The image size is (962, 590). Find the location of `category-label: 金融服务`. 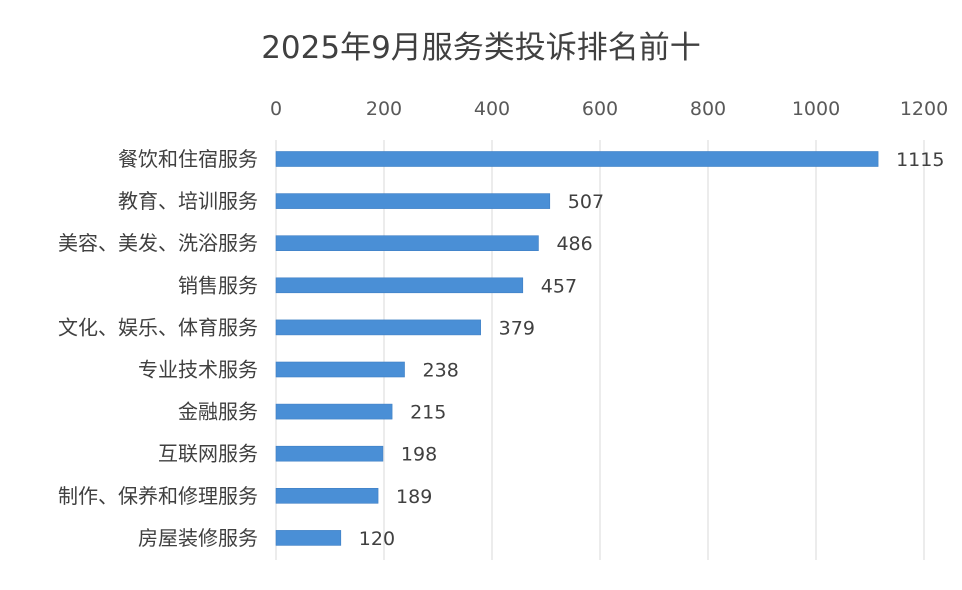

category-label: 金融服务 is located at coordinates (218, 412).